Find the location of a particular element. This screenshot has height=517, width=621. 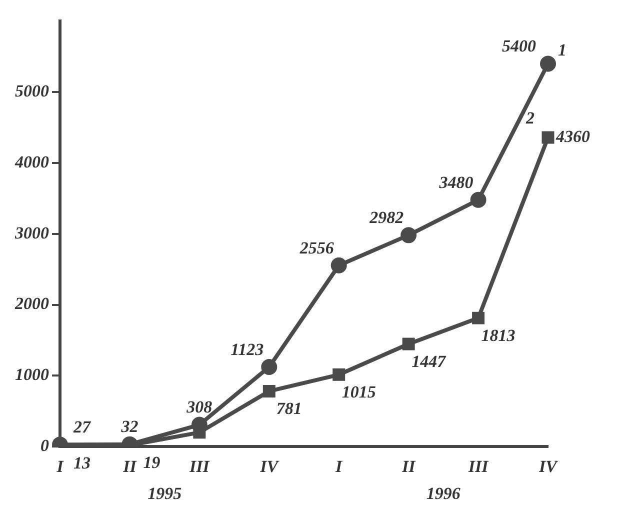

data-label: 3480 is located at coordinates (456, 182).